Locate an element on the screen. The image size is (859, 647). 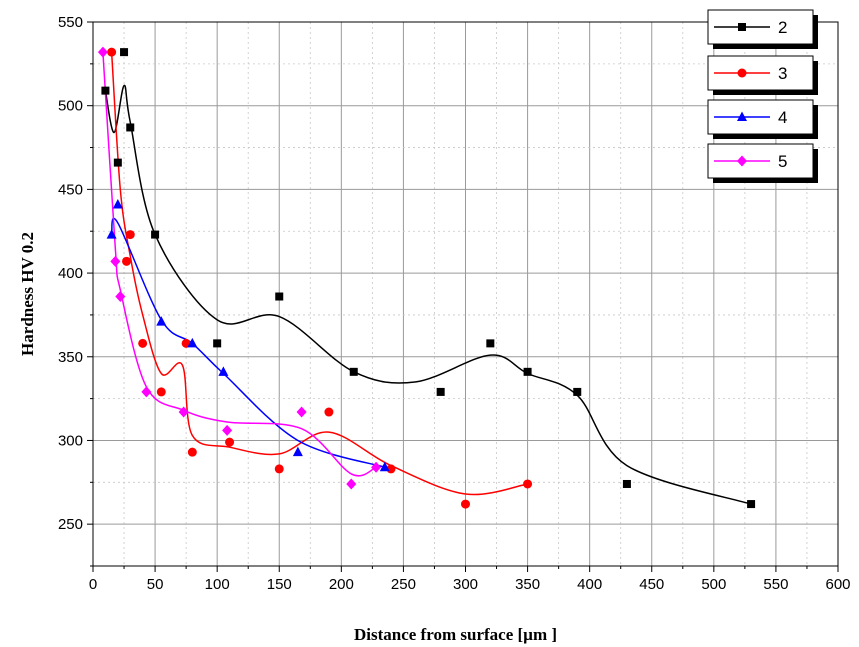
y-tick-label: 400 is located at coordinates (70, 273).